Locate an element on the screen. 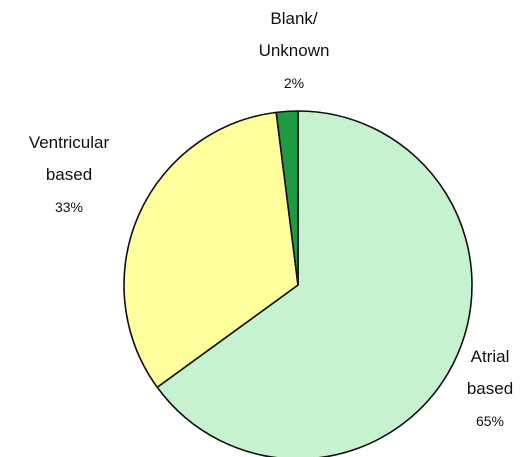 The image size is (523, 457). slice-label-line: Unknown is located at coordinates (294, 50).